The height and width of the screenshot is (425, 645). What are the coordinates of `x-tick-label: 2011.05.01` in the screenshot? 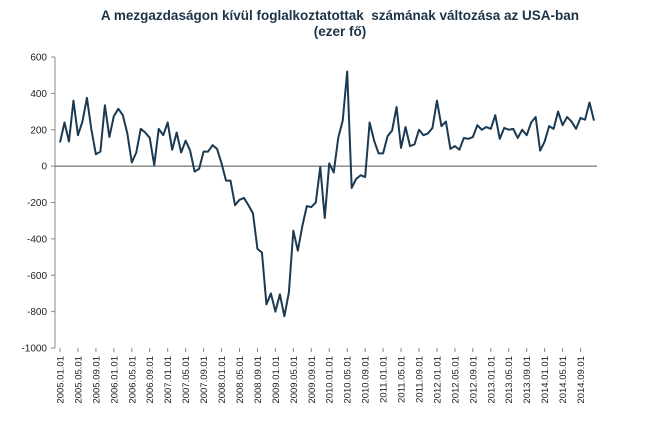 It's located at (402, 379).